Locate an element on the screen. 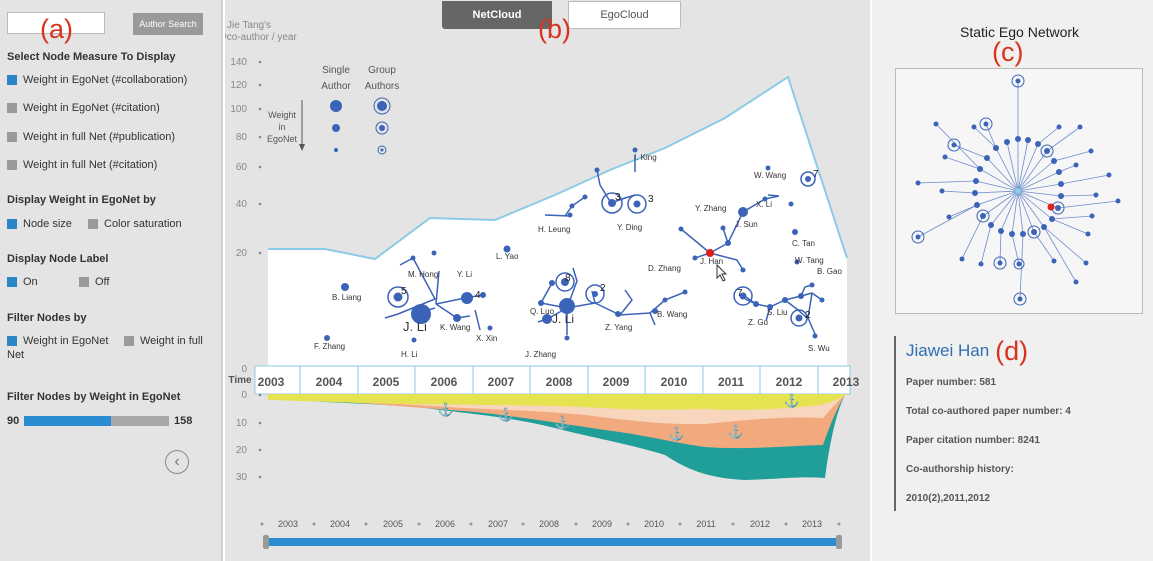  year-label: 2007 is located at coordinates (501, 382).